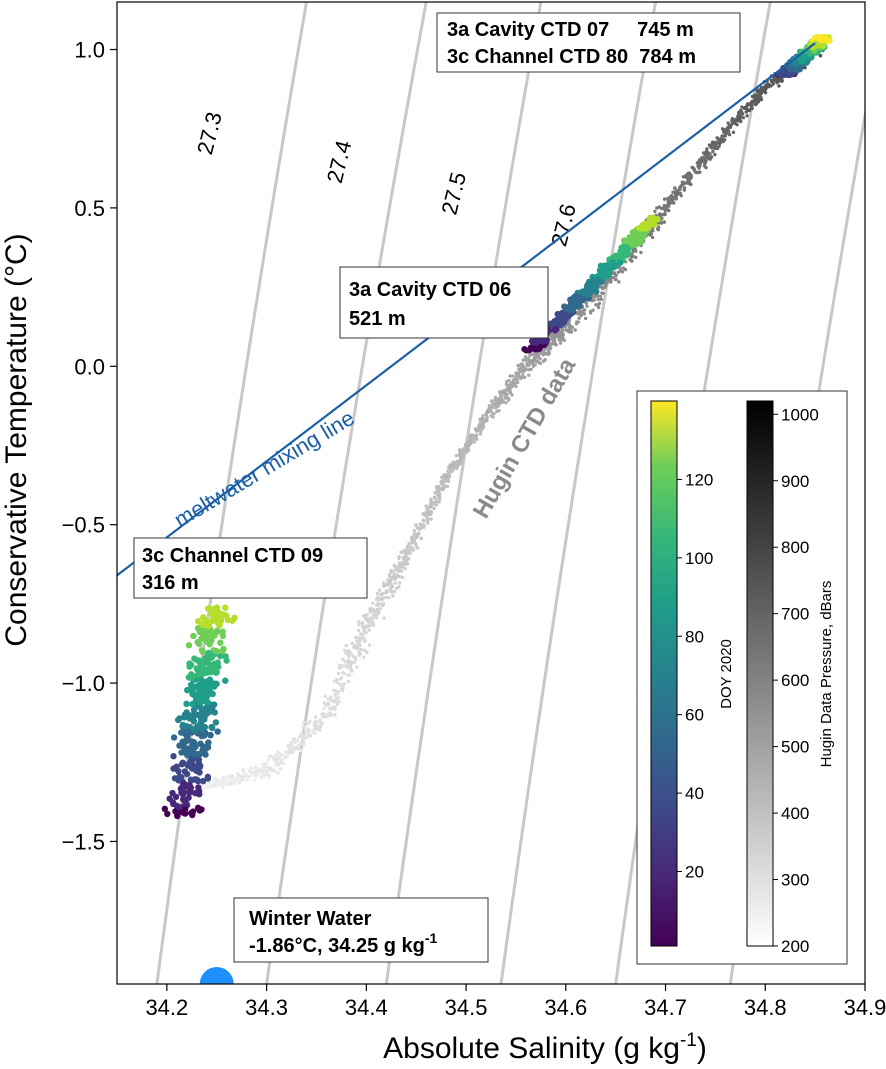 The height and width of the screenshot is (1069, 886). I want to click on annotation-left: 3c Channel CTD 09 316 m, so click(250, 568).